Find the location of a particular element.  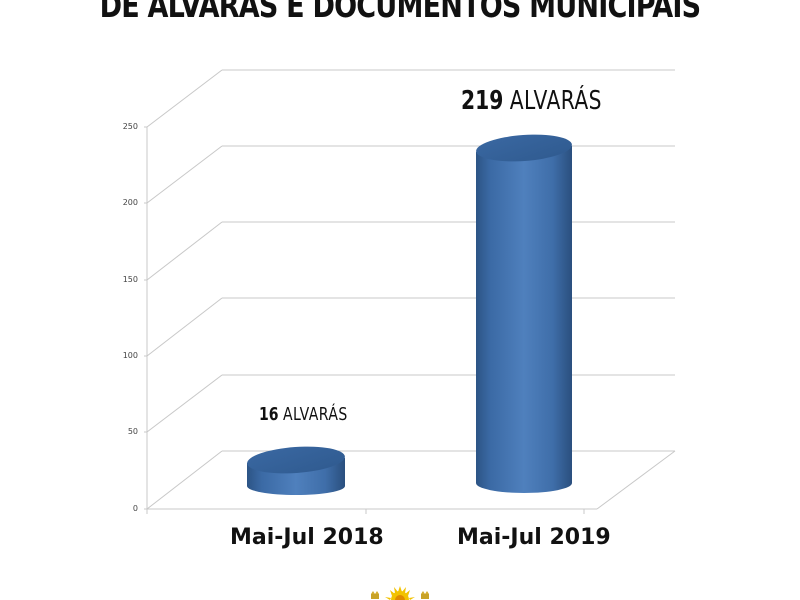

data-label-2019: 219 ALVARÁS is located at coordinates (531, 101).